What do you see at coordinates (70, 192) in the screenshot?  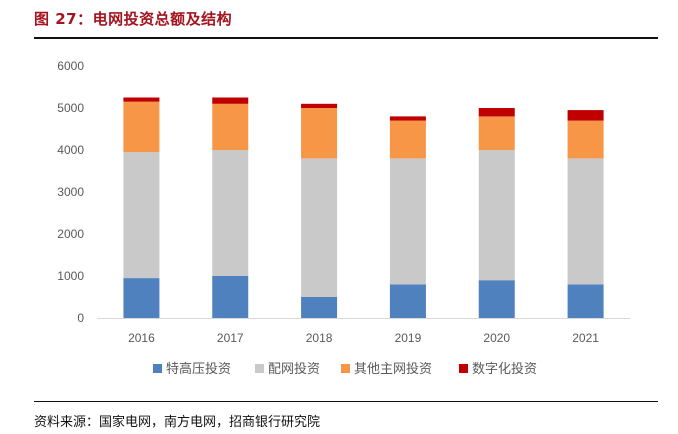 I see `y-tick-label: 3000` at bounding box center [70, 192].